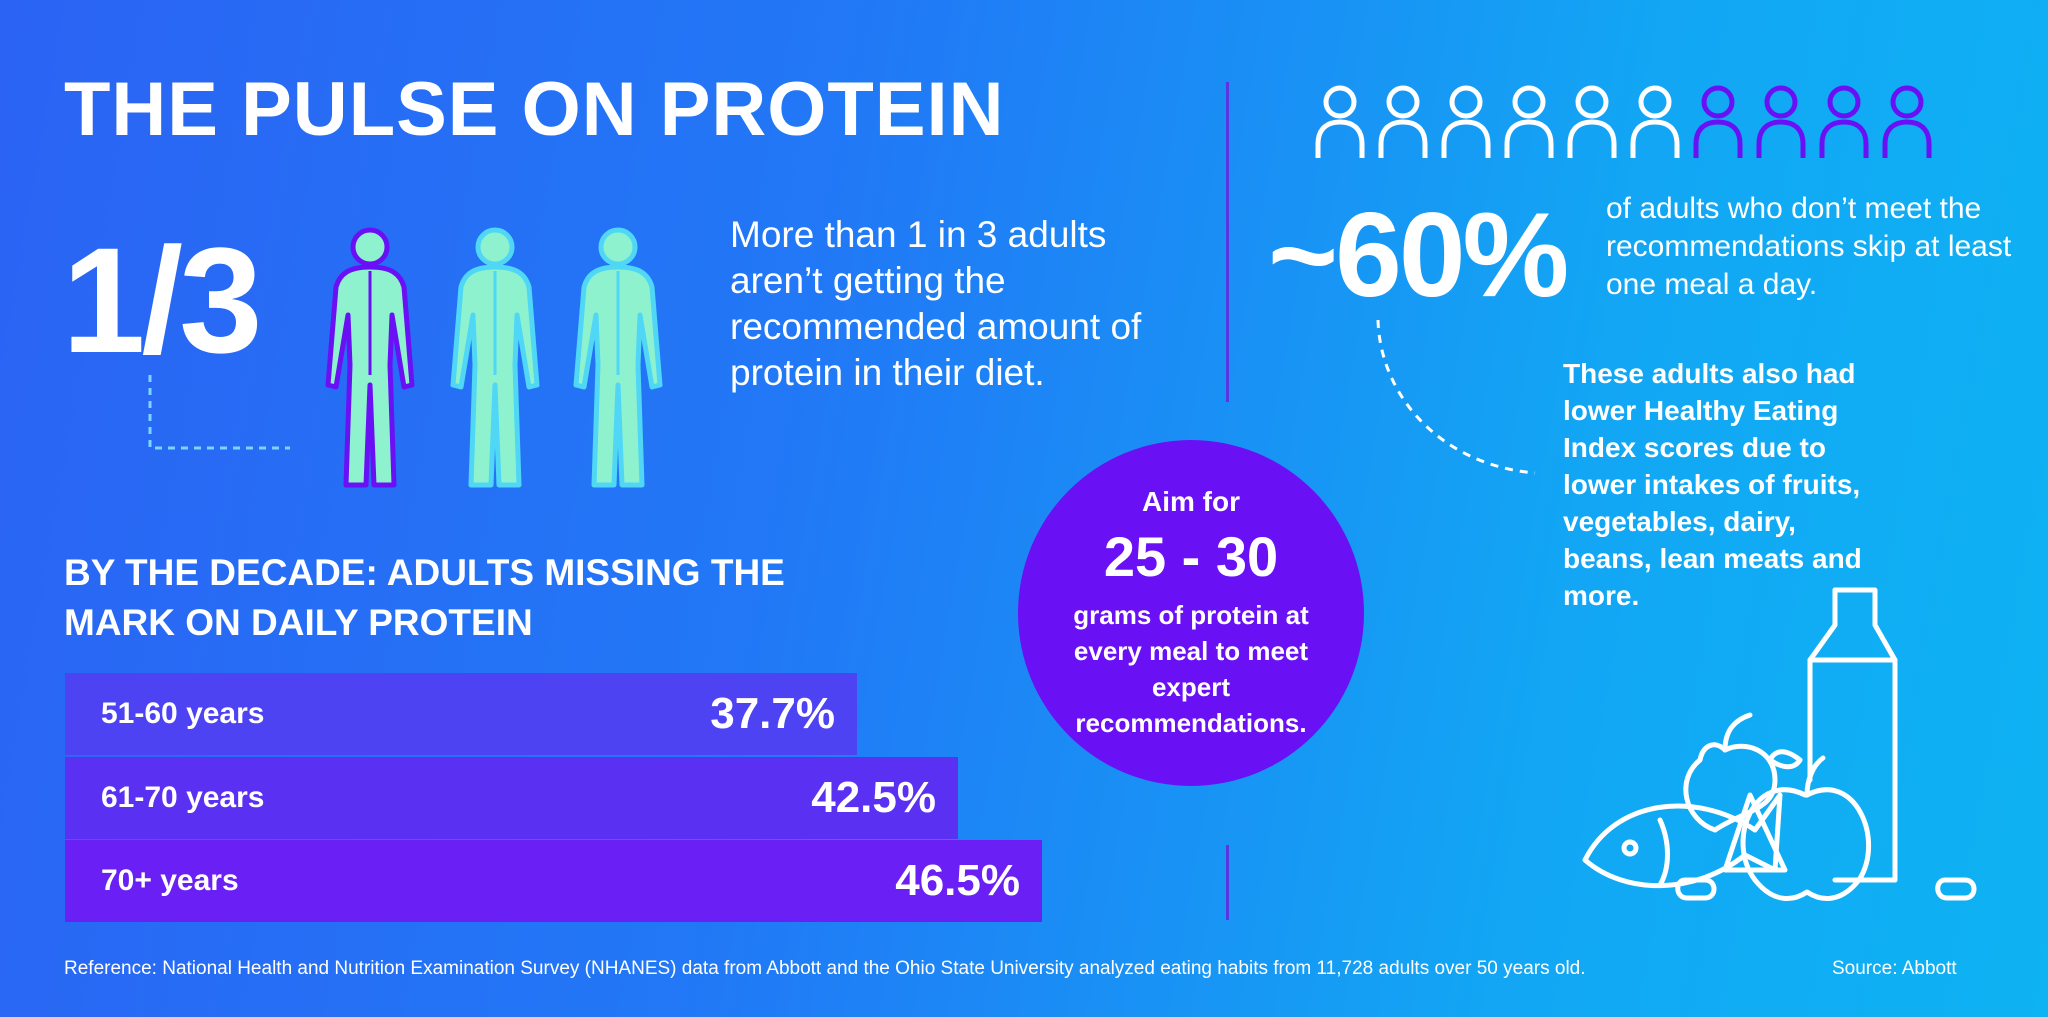 The height and width of the screenshot is (1017, 2048). I want to click on skip-meal-stat: ~60%, so click(1418, 255).